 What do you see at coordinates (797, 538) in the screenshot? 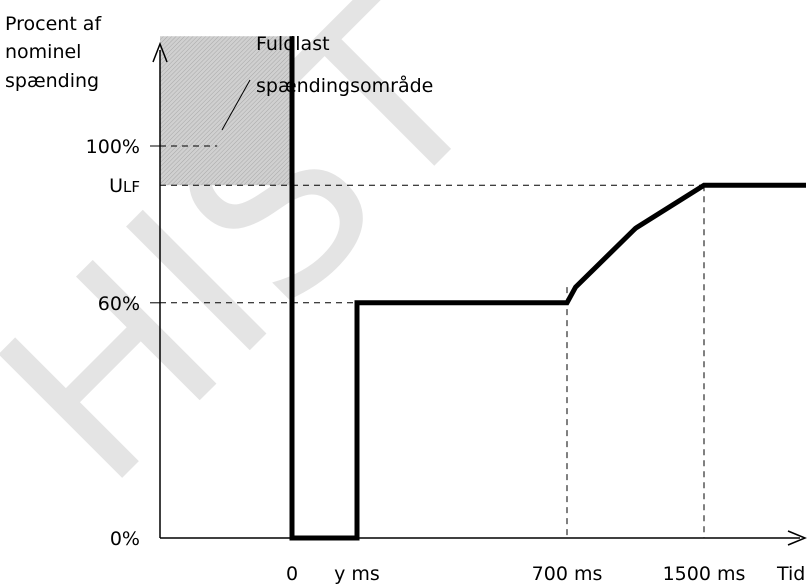
I see `x-axis-arrow` at bounding box center [797, 538].